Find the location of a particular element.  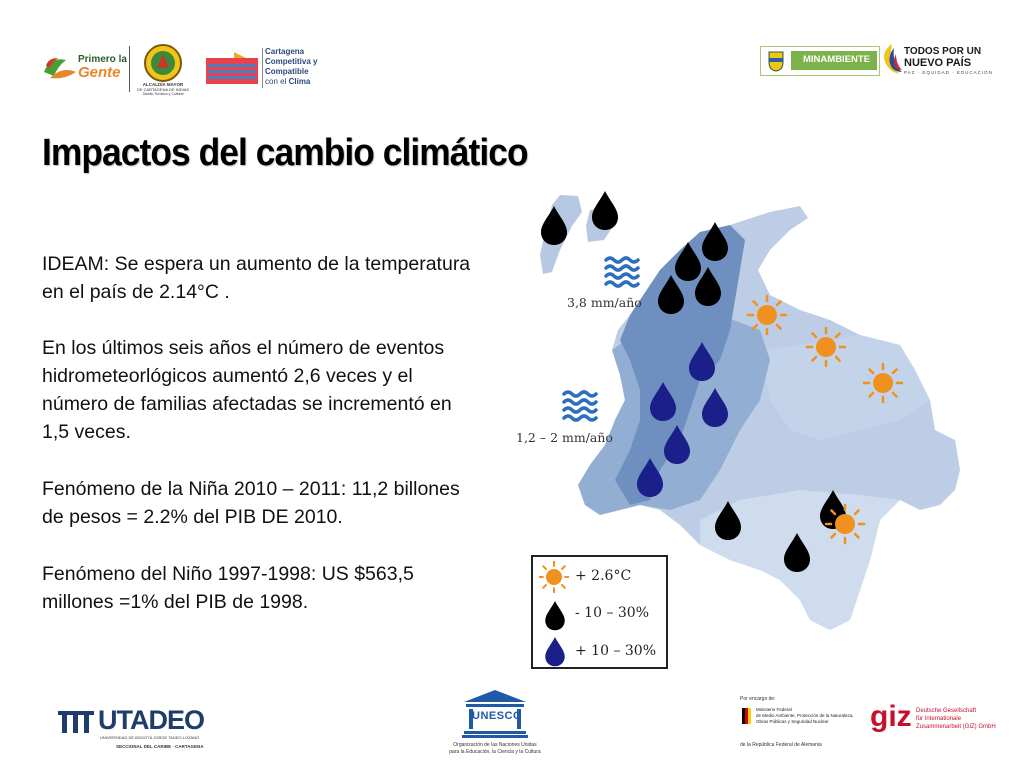

unesco-temple-icon is located at coordinates (495, 714).